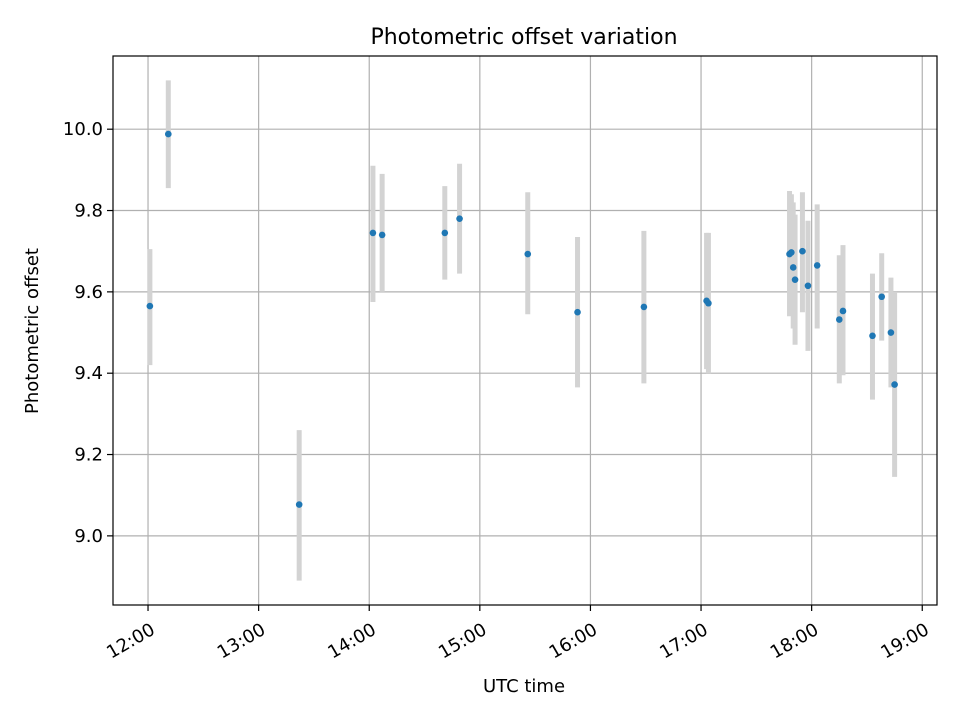  I want to click on y-axis-label: Photometric offset, so click(32, 331).